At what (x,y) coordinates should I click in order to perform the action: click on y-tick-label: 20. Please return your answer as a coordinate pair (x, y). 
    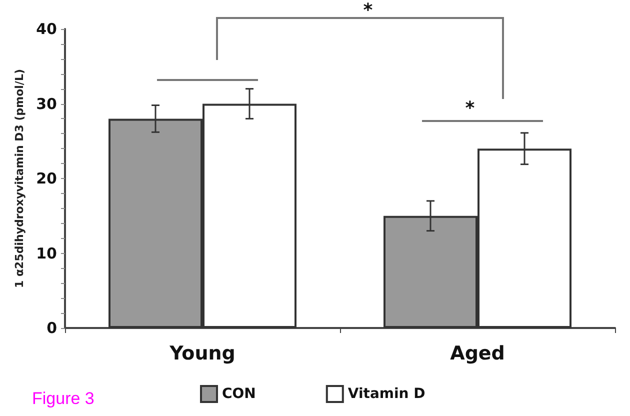
    Looking at the image, I should click on (46, 179).